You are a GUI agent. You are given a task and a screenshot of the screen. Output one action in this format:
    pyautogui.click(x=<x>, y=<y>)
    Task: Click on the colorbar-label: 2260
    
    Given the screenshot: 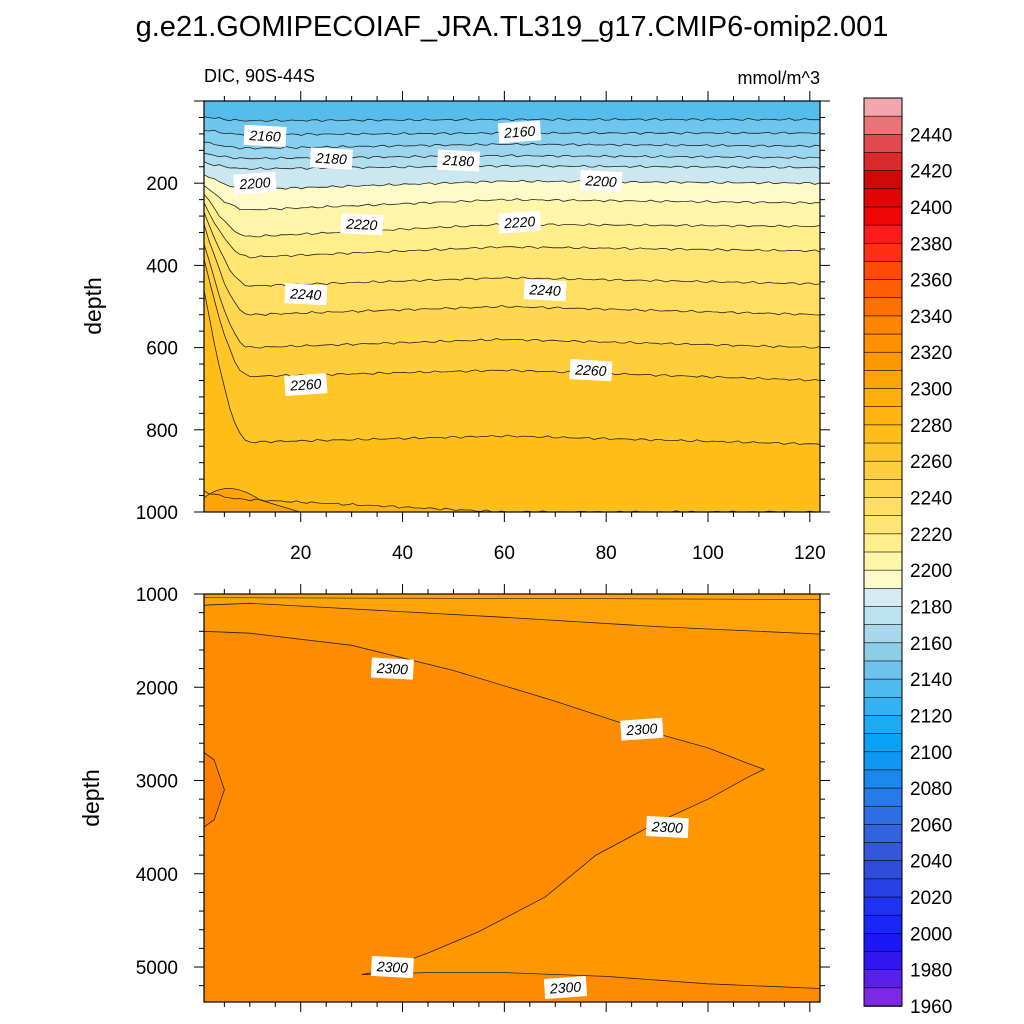 What is the action you would take?
    pyautogui.click(x=931, y=462)
    